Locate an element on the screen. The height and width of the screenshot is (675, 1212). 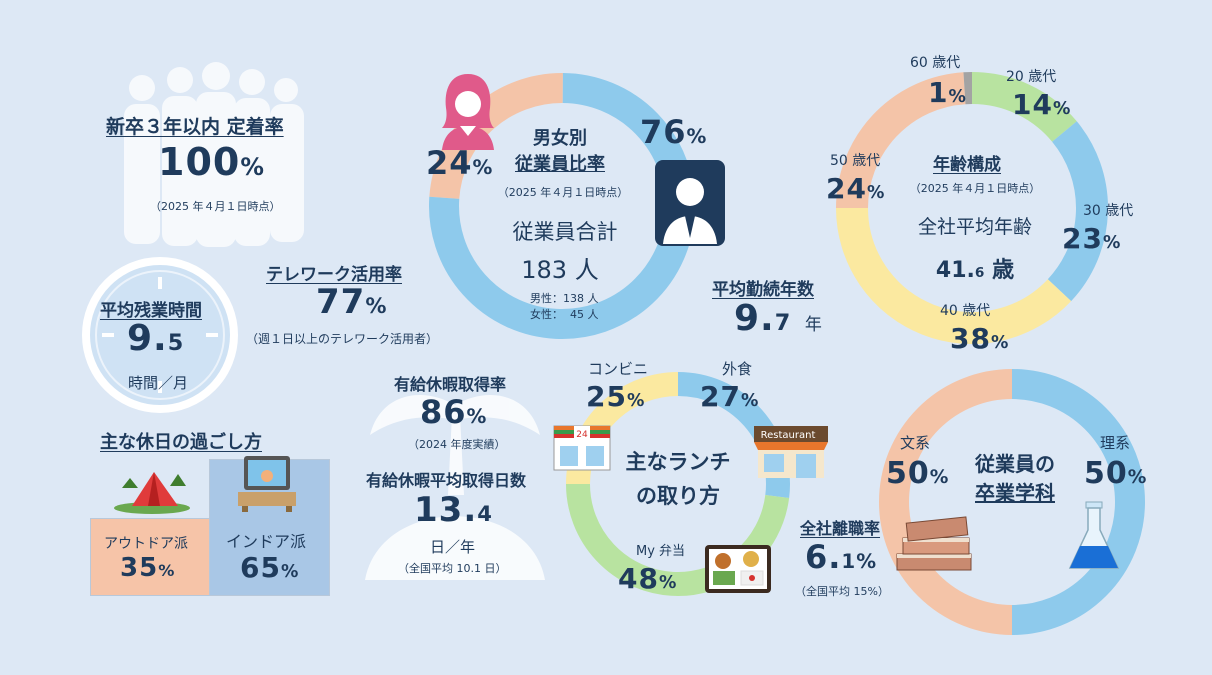
retention-number: 100 is located at coordinates (199, 162).